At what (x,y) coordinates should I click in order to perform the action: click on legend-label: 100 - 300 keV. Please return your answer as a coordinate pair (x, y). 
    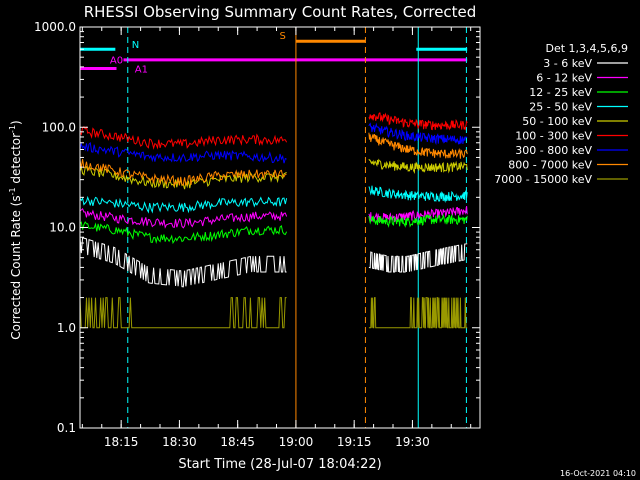
    Looking at the image, I should click on (553, 136).